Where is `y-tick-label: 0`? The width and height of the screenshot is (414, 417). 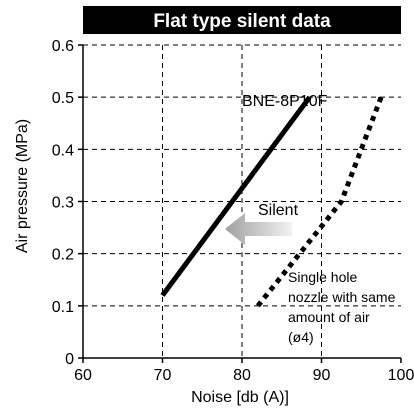 y-tick-label: 0 is located at coordinates (69, 359).